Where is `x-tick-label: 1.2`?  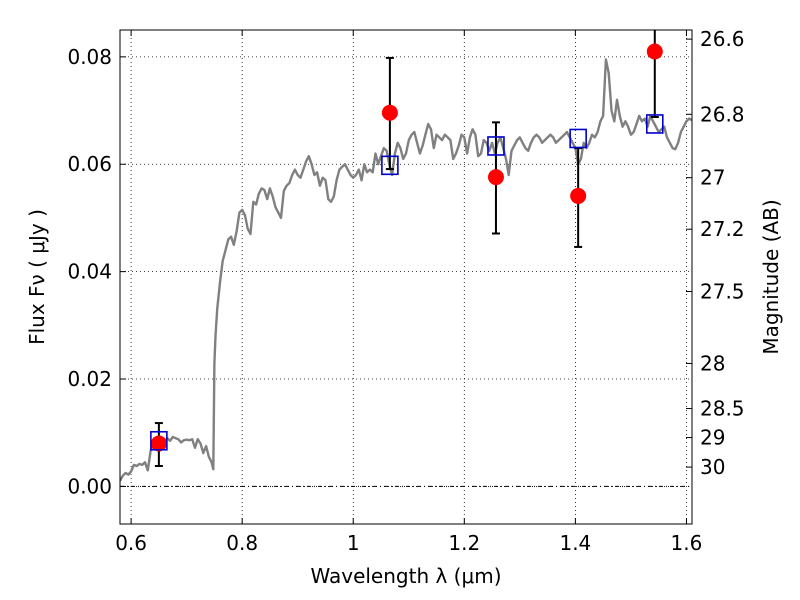 x-tick-label: 1.2 is located at coordinates (464, 543).